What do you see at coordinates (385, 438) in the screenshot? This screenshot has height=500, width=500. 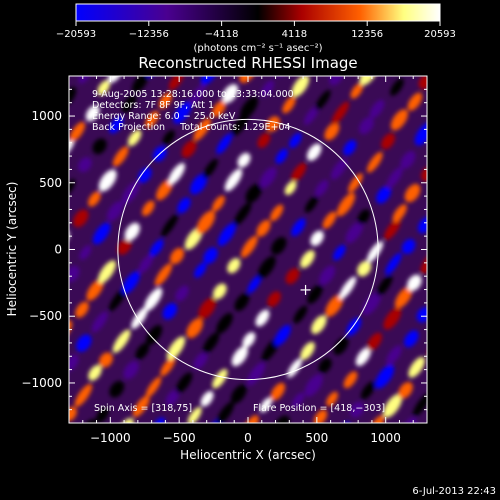 I see `x-tick-label: 1000` at bounding box center [385, 438].